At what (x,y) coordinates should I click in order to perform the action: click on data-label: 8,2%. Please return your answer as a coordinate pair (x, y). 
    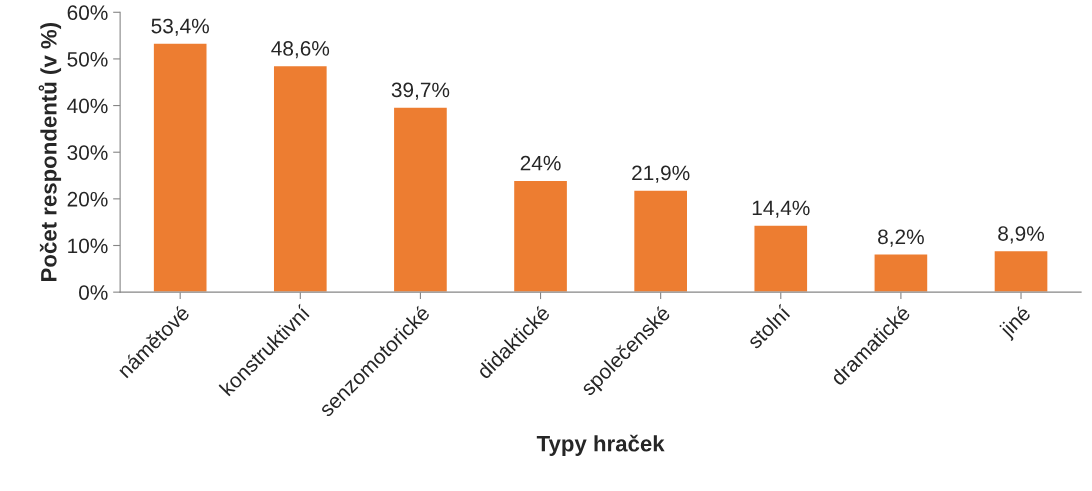
    Looking at the image, I should click on (901, 238).